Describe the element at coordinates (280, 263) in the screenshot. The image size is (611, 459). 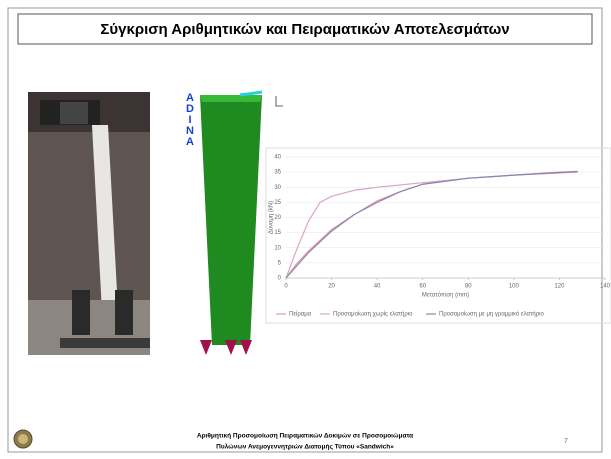
I see `y-tick-label: 5` at that location.